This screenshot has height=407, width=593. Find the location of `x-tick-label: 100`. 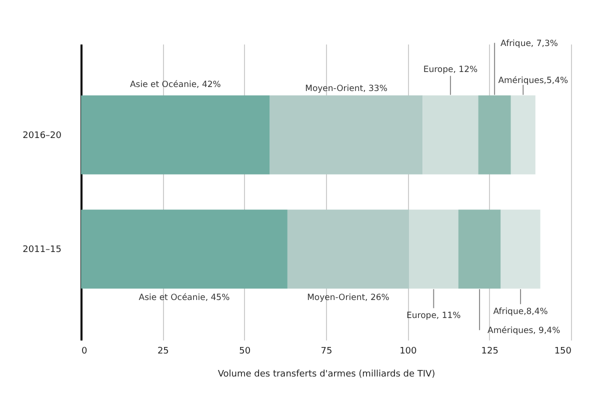

x-tick-label: 100 is located at coordinates (409, 351).